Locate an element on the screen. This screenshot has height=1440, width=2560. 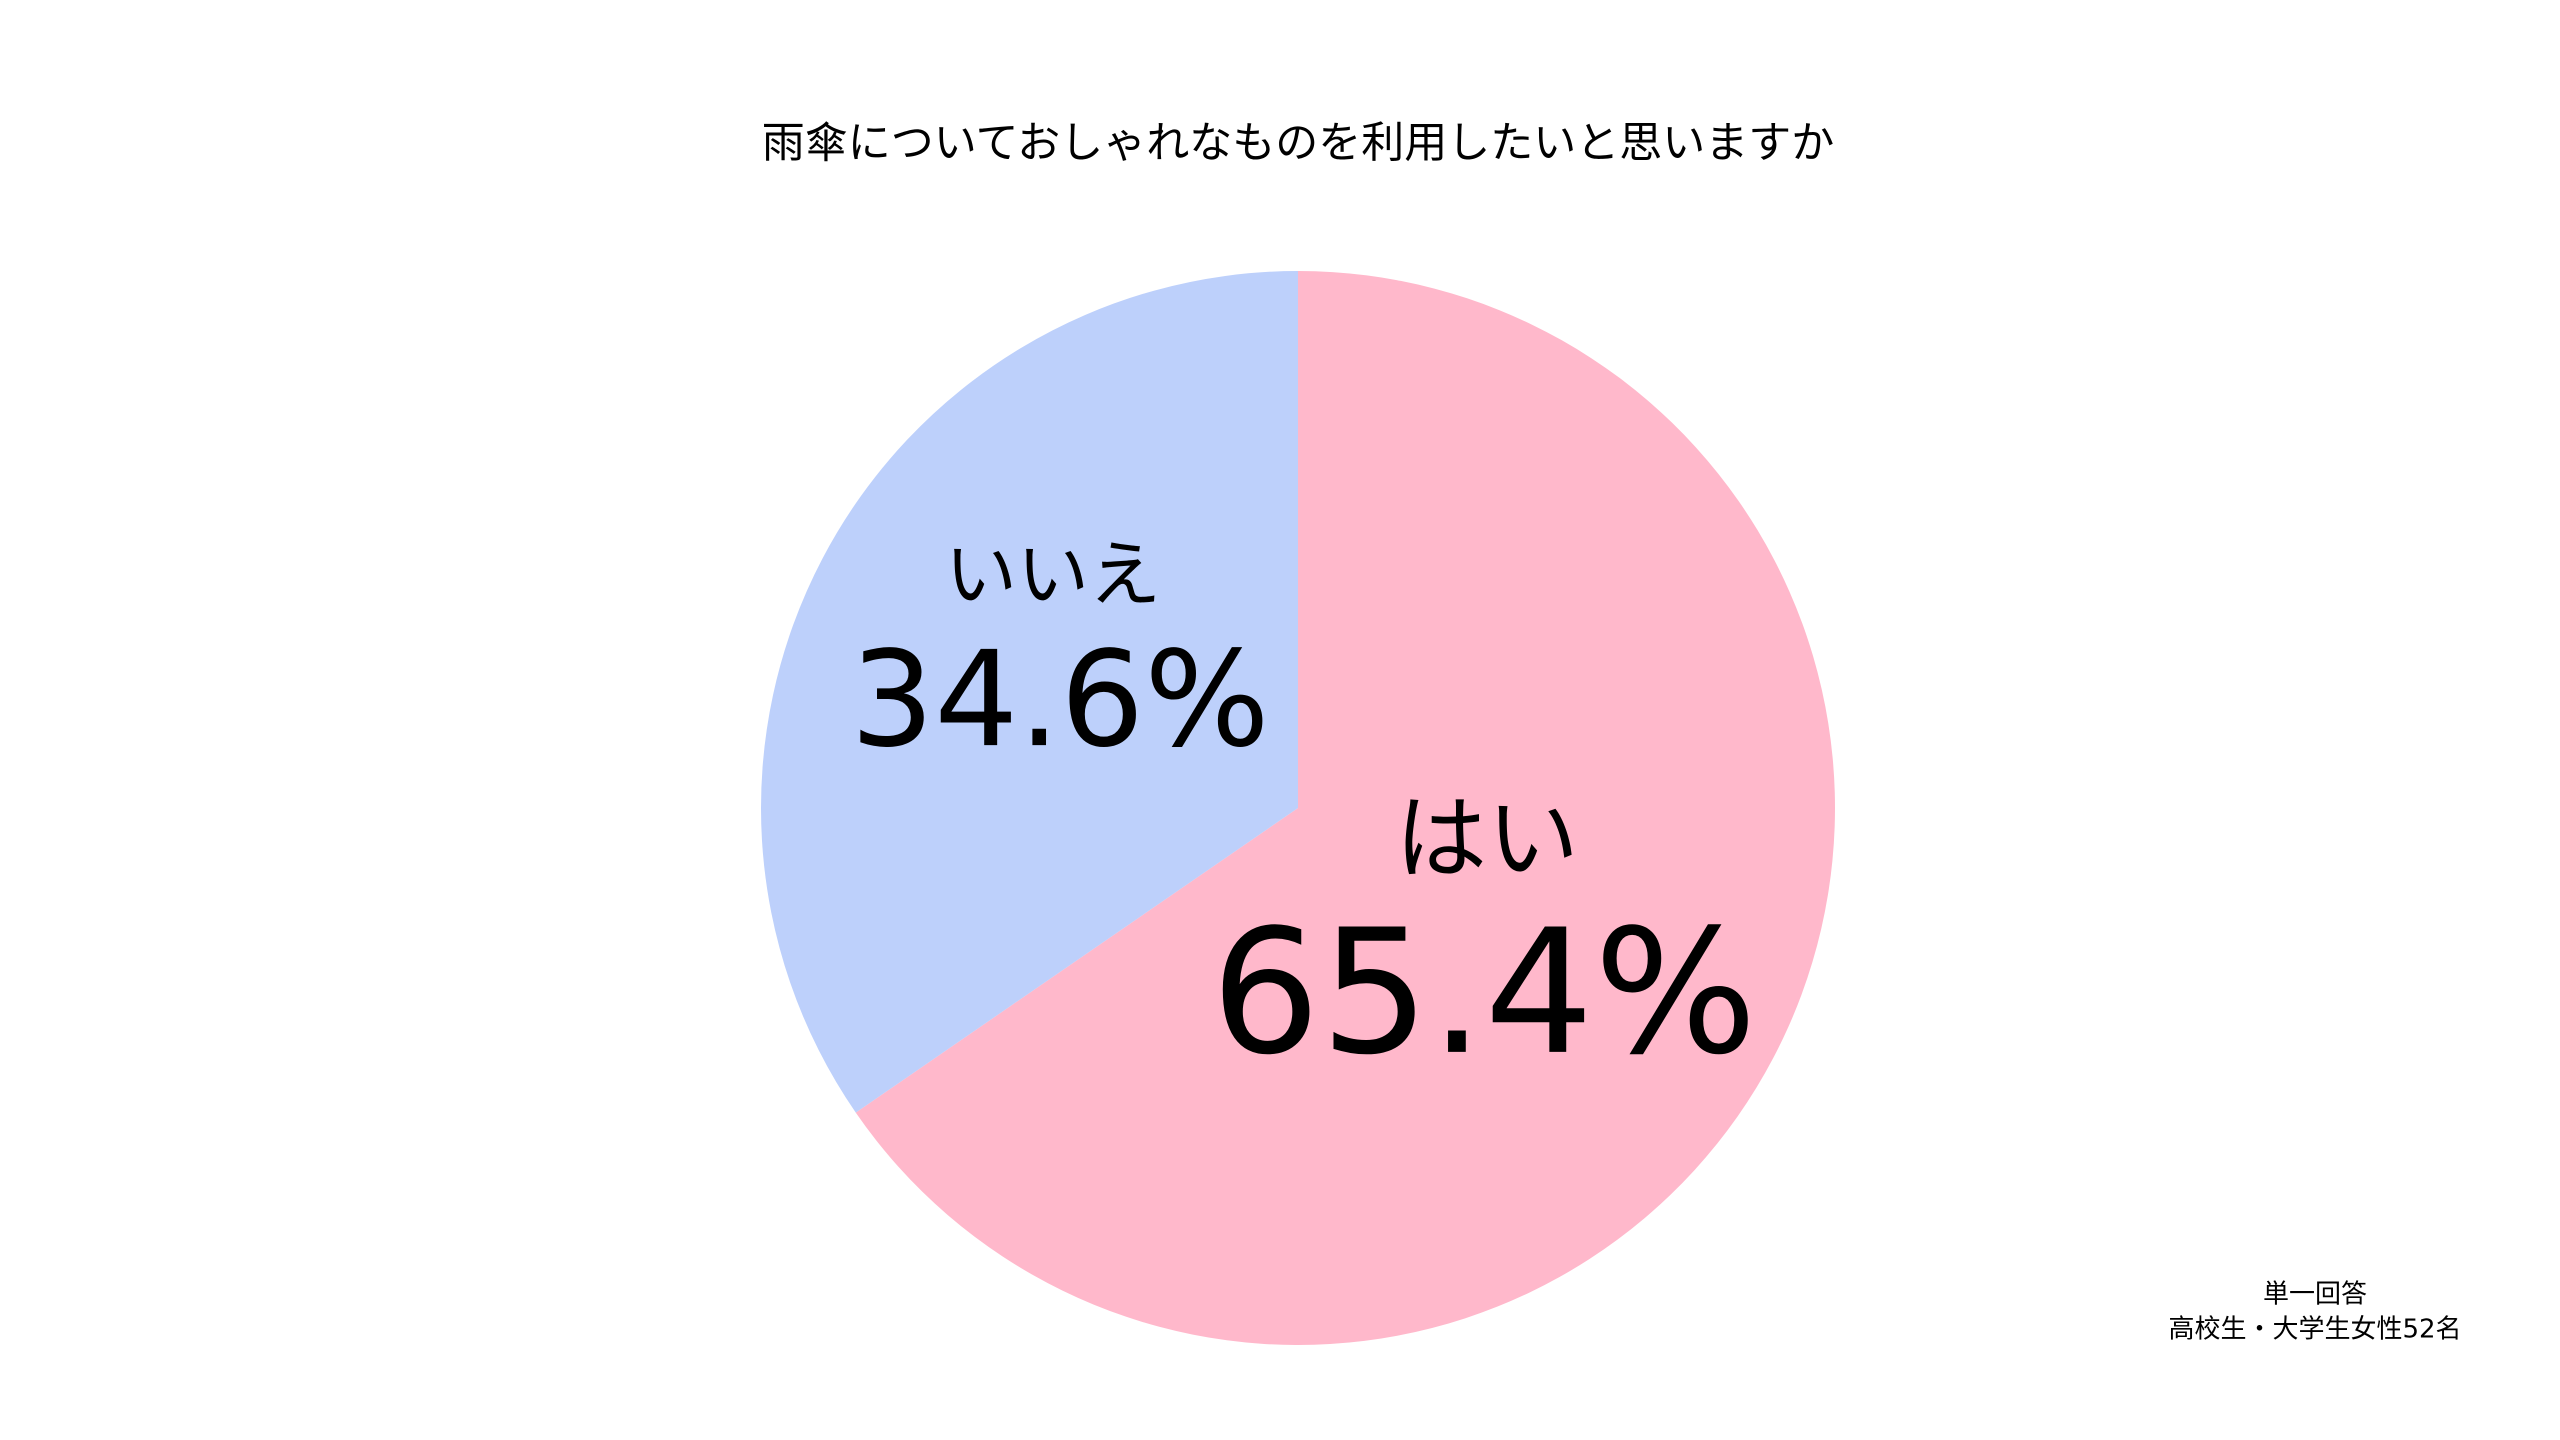
slice-label: はい is located at coordinates (1487, 838).